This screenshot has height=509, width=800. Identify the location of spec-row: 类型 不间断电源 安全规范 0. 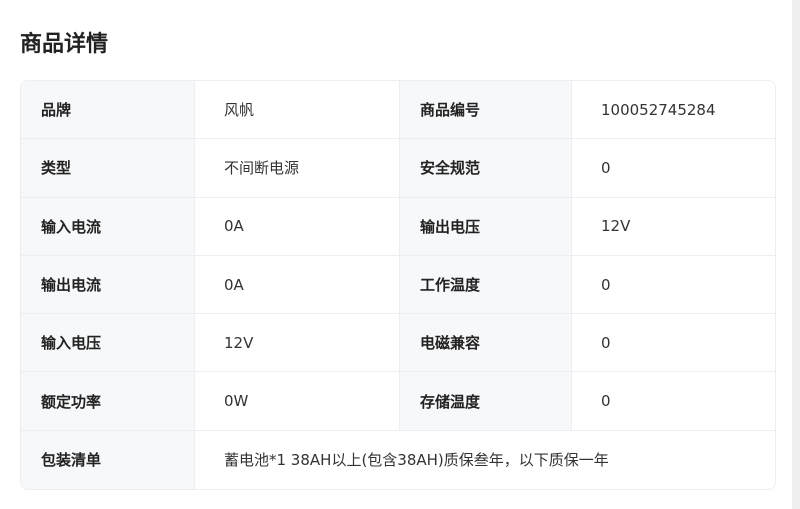
(398, 168).